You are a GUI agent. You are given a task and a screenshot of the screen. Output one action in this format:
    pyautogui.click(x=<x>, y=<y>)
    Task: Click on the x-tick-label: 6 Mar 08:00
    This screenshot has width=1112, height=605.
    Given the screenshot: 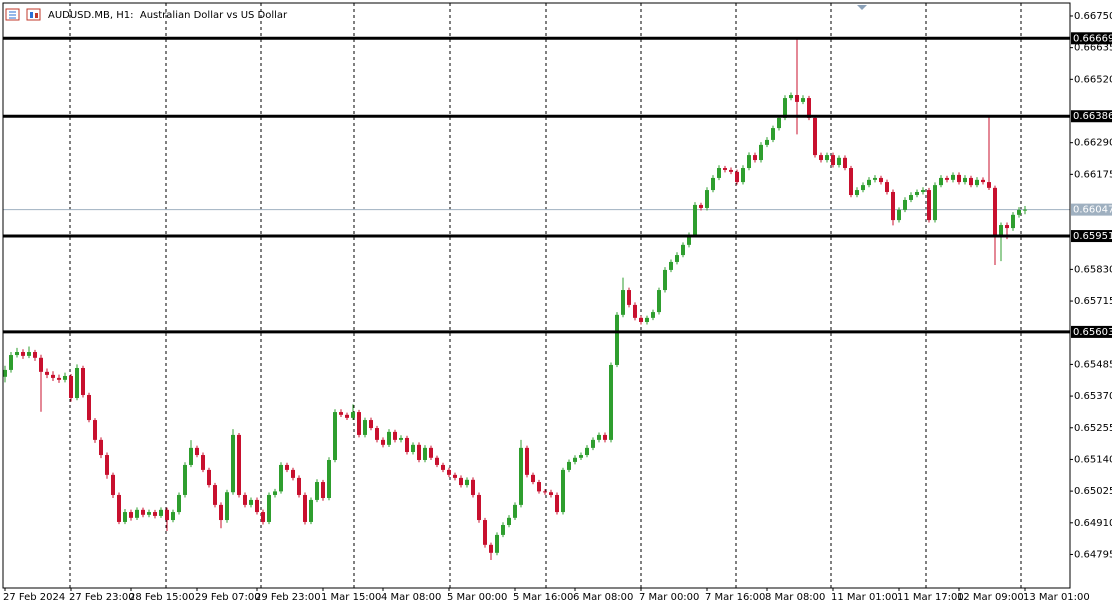 What is the action you would take?
    pyautogui.click(x=603, y=597)
    